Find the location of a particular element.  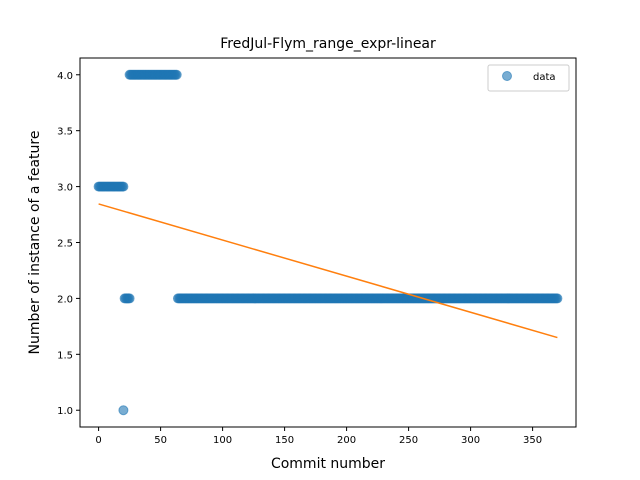

chart-title: FredJul-Flym_range_expr-linear is located at coordinates (328, 44).